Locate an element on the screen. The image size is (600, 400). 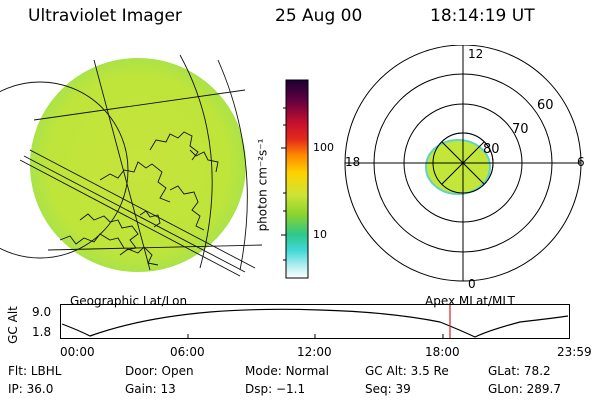
altitude-ytick-9: 9.0 is located at coordinates (42, 312).